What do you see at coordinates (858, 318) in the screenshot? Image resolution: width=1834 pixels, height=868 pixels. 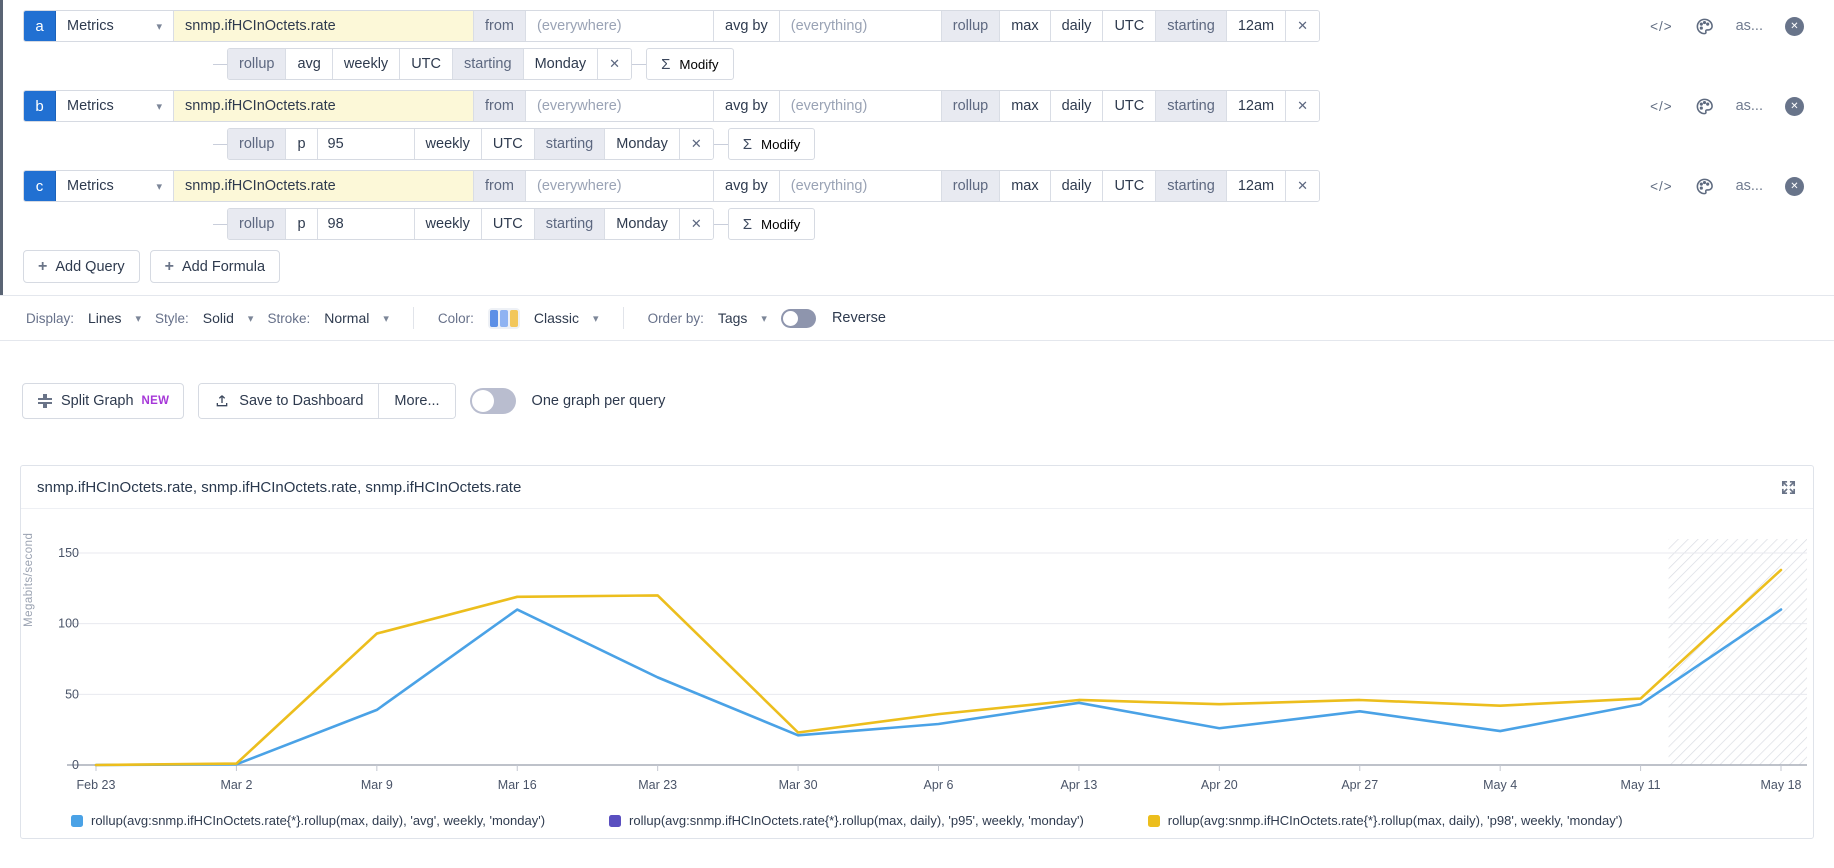 I see `reverse-label: Reverse` at bounding box center [858, 318].